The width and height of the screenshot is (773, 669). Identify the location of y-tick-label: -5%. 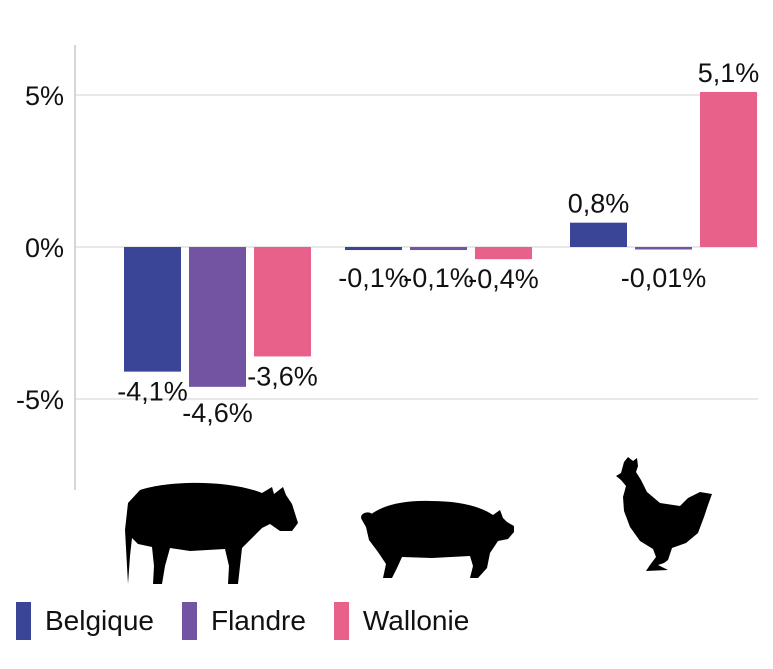
(40, 400).